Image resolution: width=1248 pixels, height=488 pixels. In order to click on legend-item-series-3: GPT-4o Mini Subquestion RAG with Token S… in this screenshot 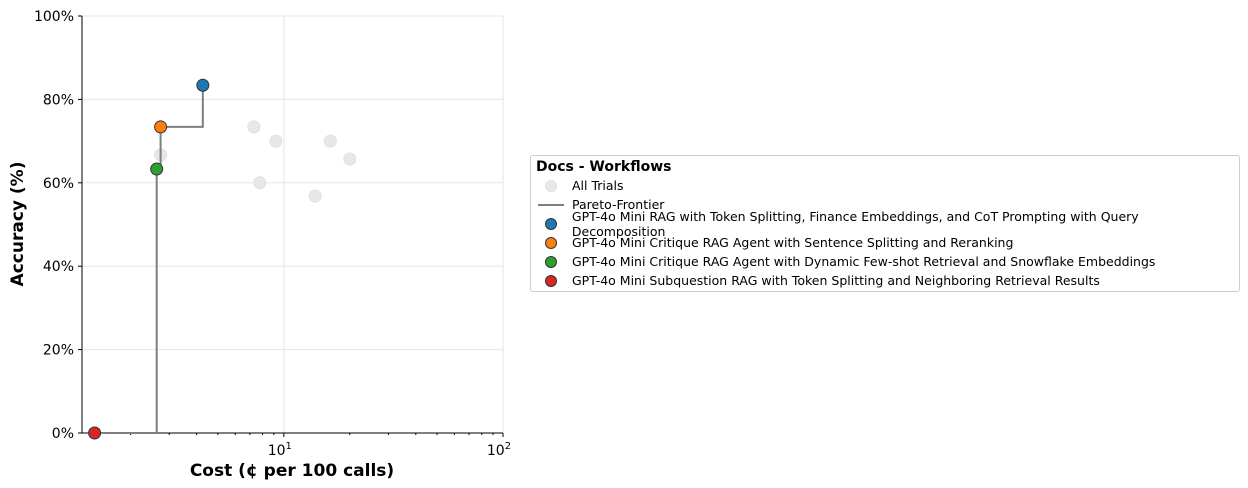, I will do `click(885, 280)`.